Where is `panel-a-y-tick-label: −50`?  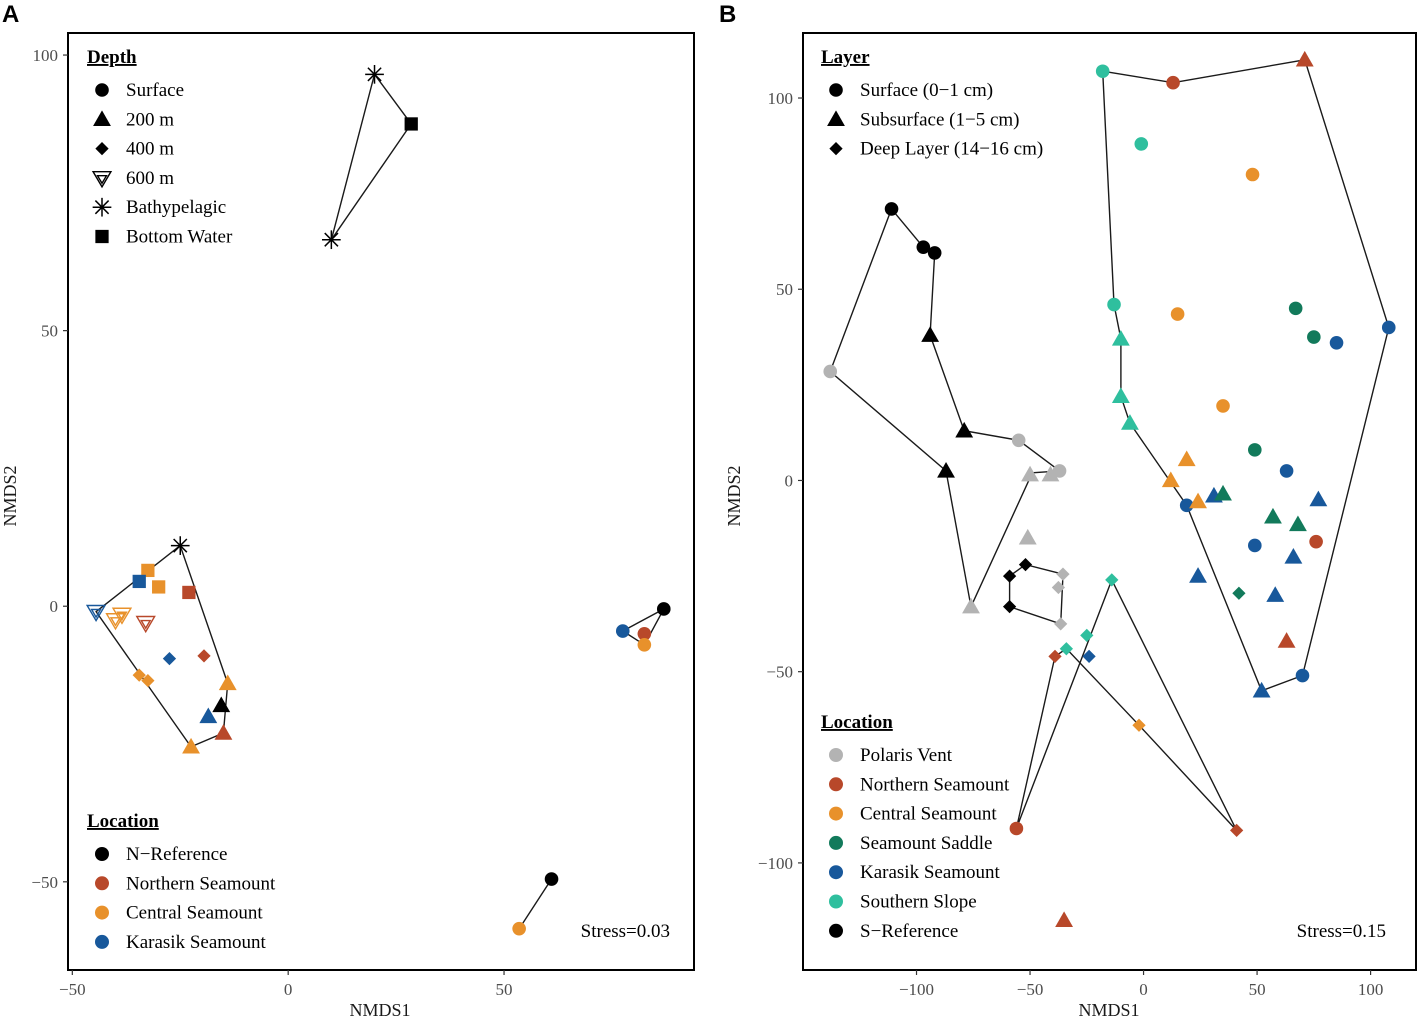
panel-a-y-tick-label: −50 is located at coordinates (44, 882).